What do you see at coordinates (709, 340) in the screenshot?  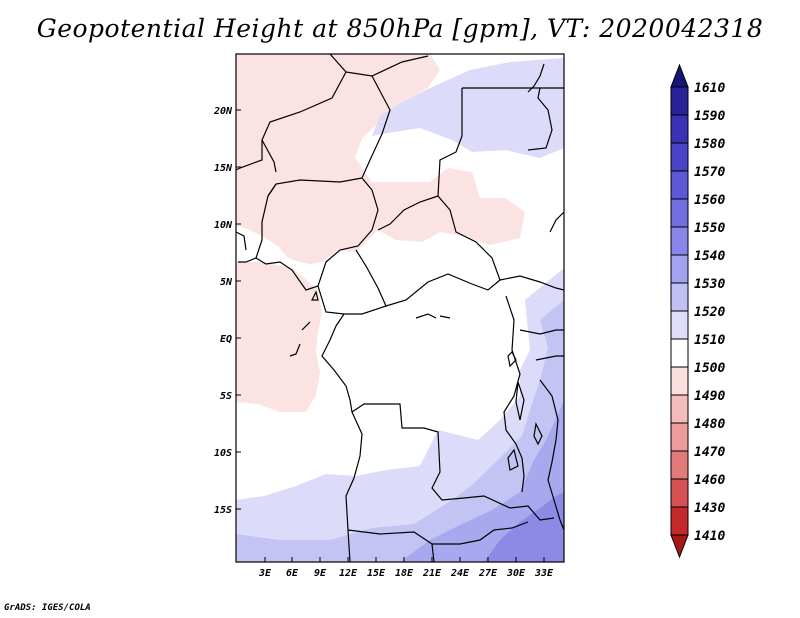 I see `colorbar-level-label: 1510` at bounding box center [709, 340].